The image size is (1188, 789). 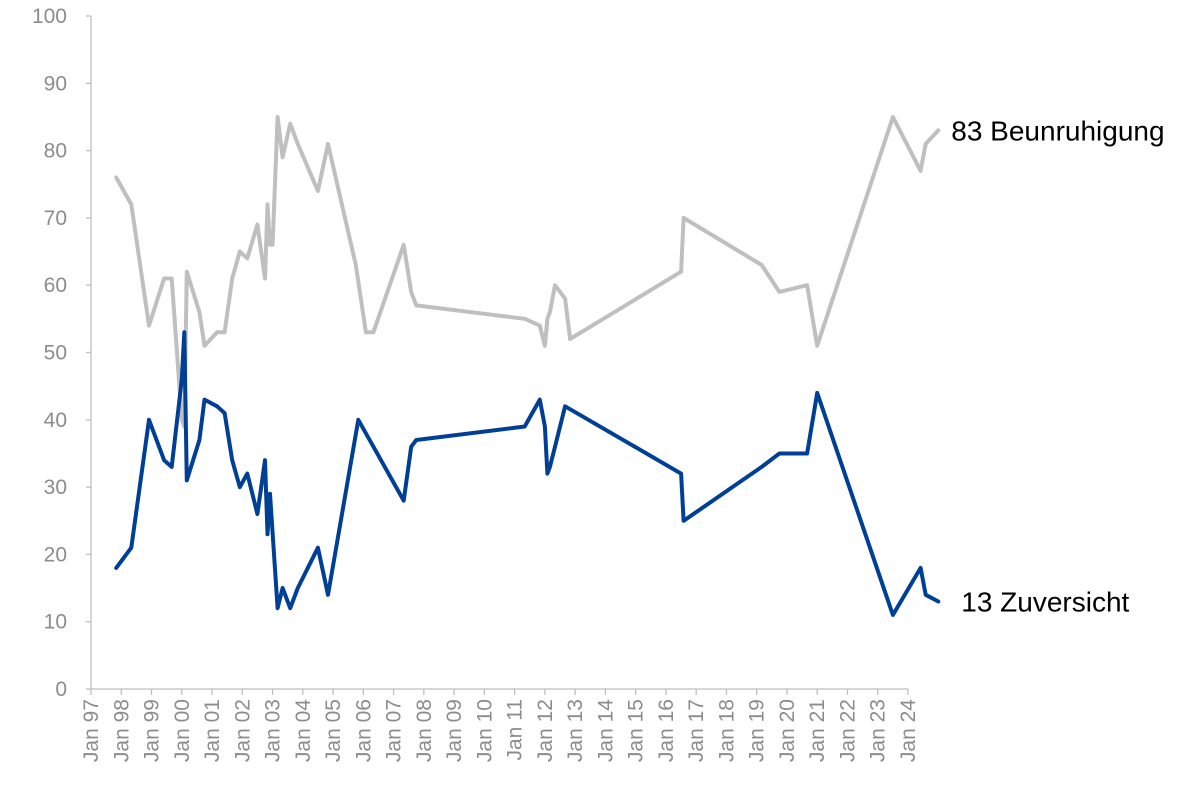 I want to click on x-tick-label: Jan 12, so click(x=545, y=730).